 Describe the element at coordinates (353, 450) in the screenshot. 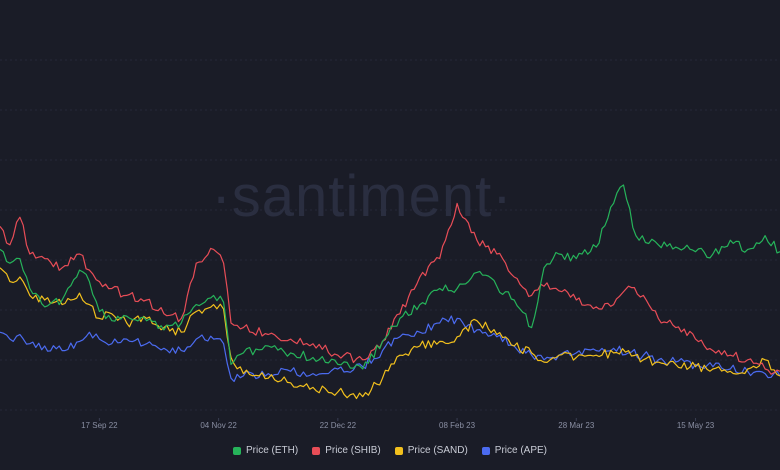

I see `legend-label-shib: Price (SHIB)` at that location.